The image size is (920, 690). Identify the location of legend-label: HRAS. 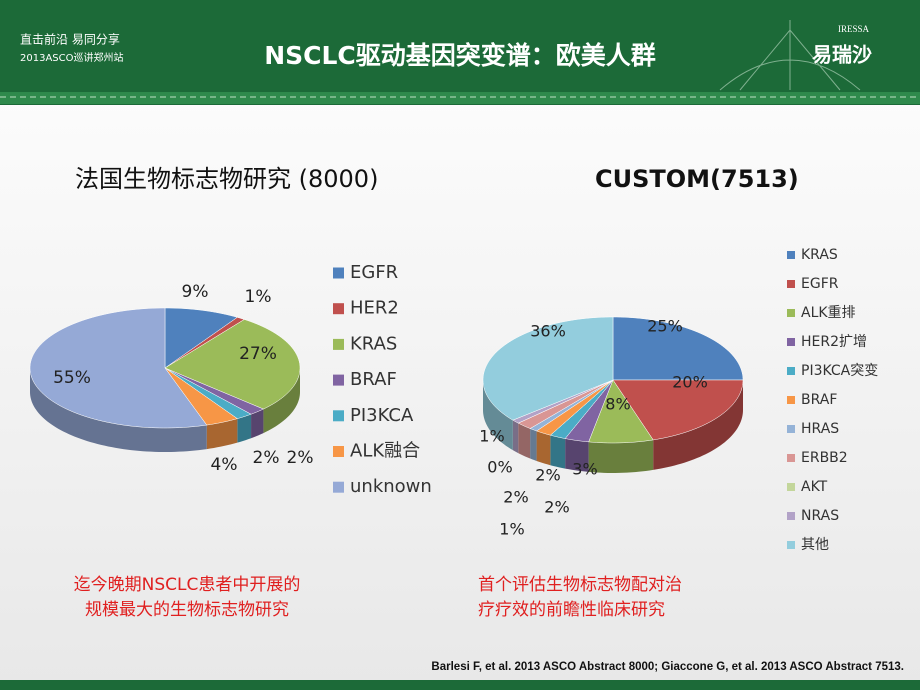
(820, 429).